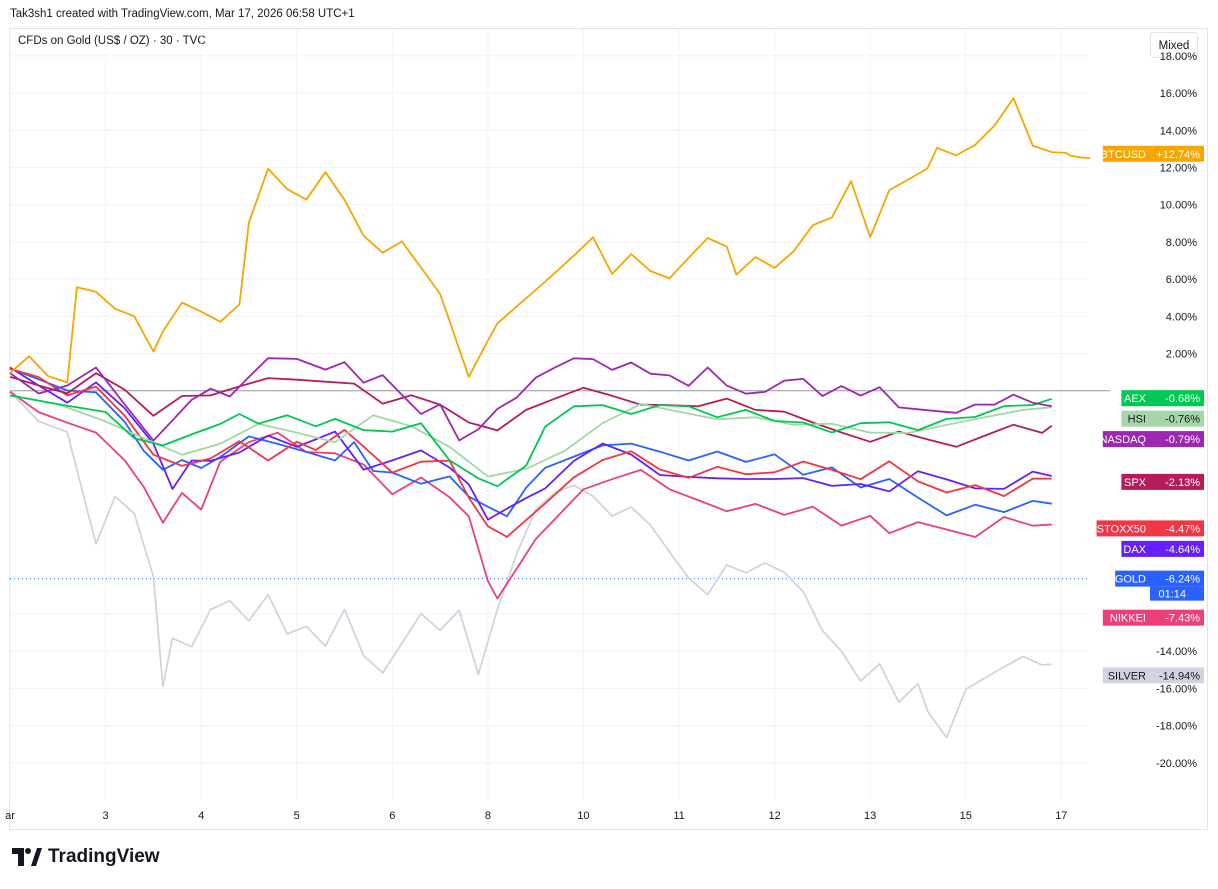 Image resolution: width=1218 pixels, height=889 pixels. Describe the element at coordinates (1176, 764) in the screenshot. I see `y-tick-label: -20.00%` at that location.